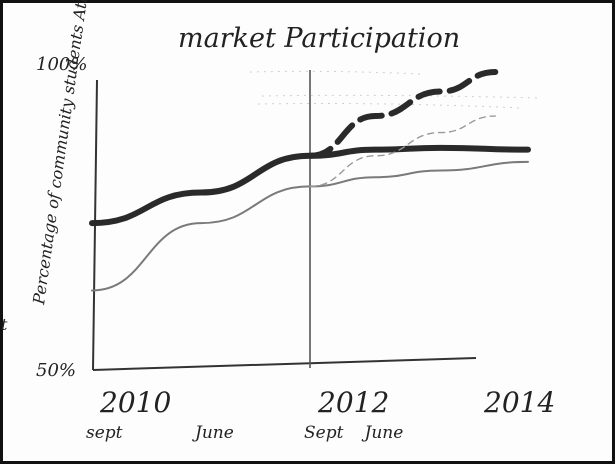 Image resolution: width=615 pixels, height=469 pixels. What do you see at coordinates (135, 402) in the screenshot?
I see `x-tick-label: 2010` at bounding box center [135, 402].